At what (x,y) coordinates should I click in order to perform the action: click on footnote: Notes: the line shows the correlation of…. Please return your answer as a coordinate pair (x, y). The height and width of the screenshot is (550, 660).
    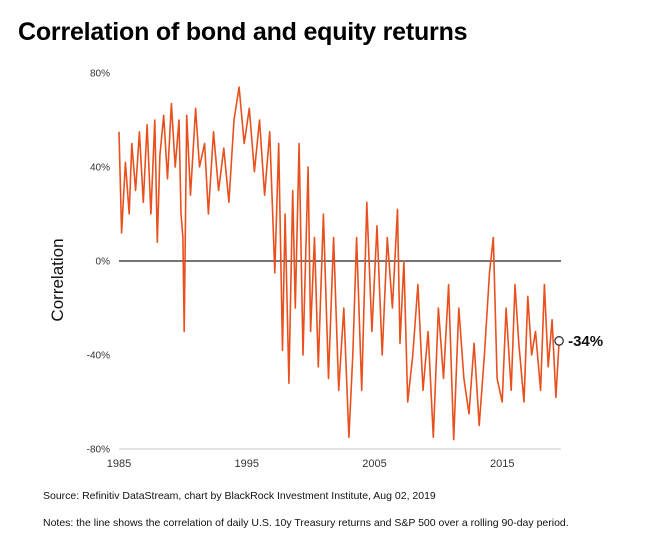
    Looking at the image, I should click on (306, 523).